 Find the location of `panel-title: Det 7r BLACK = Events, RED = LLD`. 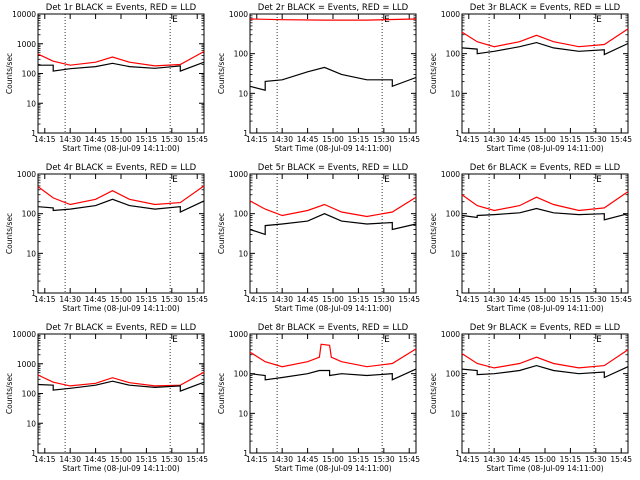

panel-title: Det 7r BLACK = Events, RED = LLD is located at coordinates (121, 328).